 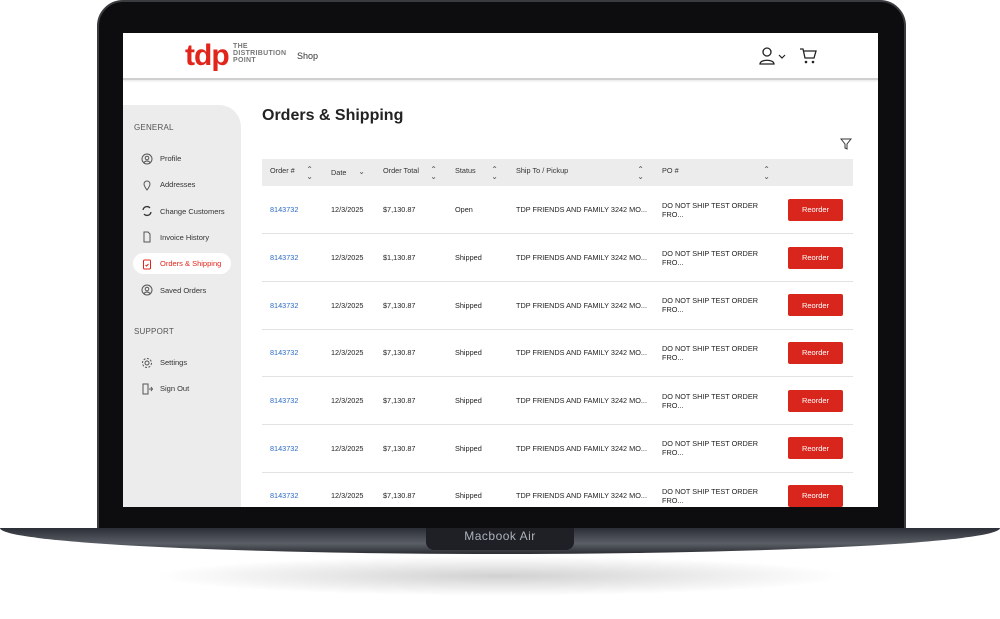 I want to click on section-general: GENERAL, so click(x=154, y=127).